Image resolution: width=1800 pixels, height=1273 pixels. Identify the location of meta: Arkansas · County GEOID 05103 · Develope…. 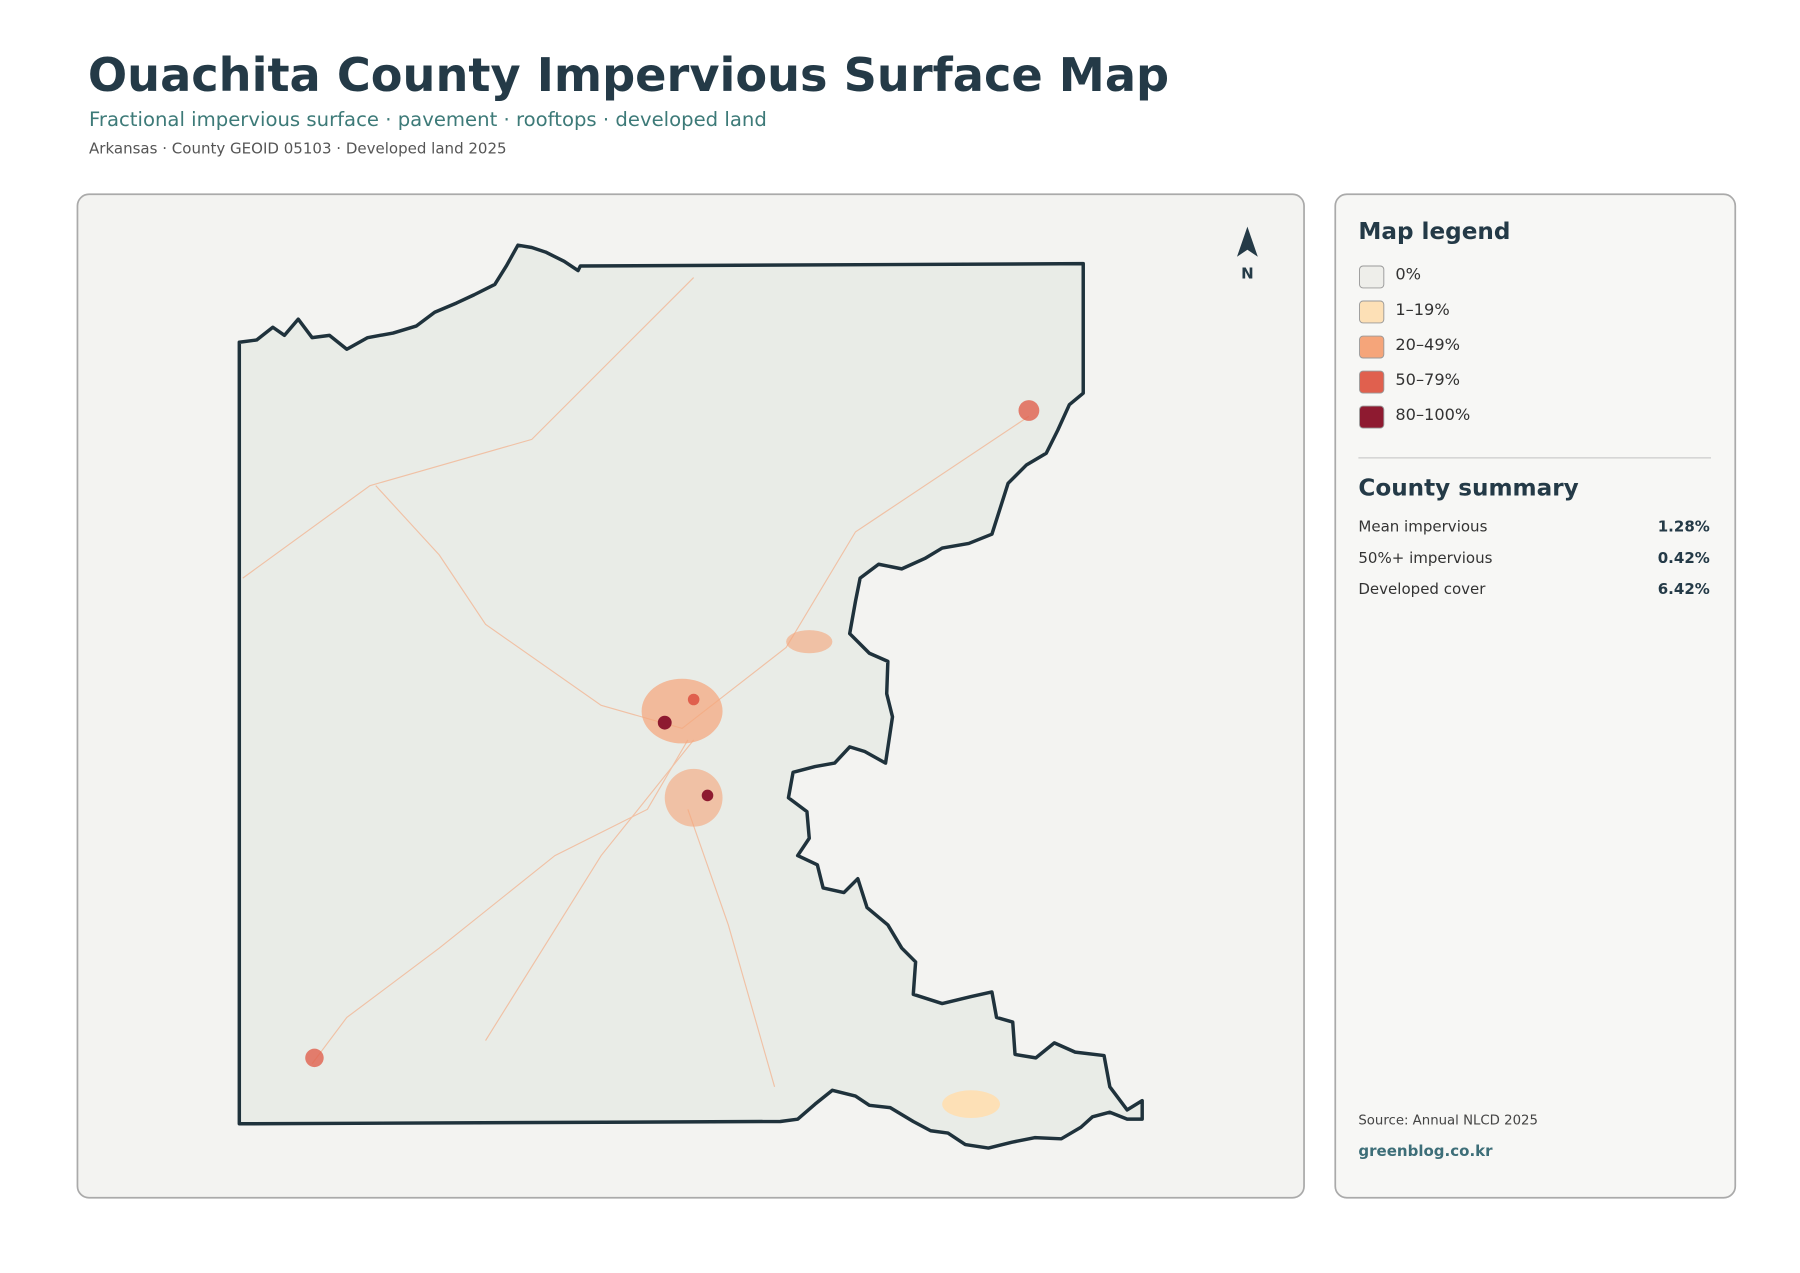
(298, 149).